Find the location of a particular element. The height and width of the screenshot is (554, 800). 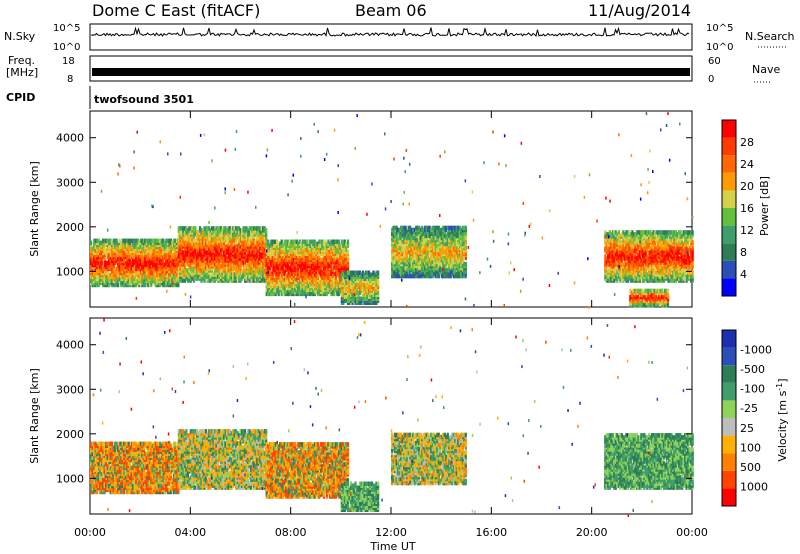

freq-tick-top: 18 is located at coordinates (68, 61).